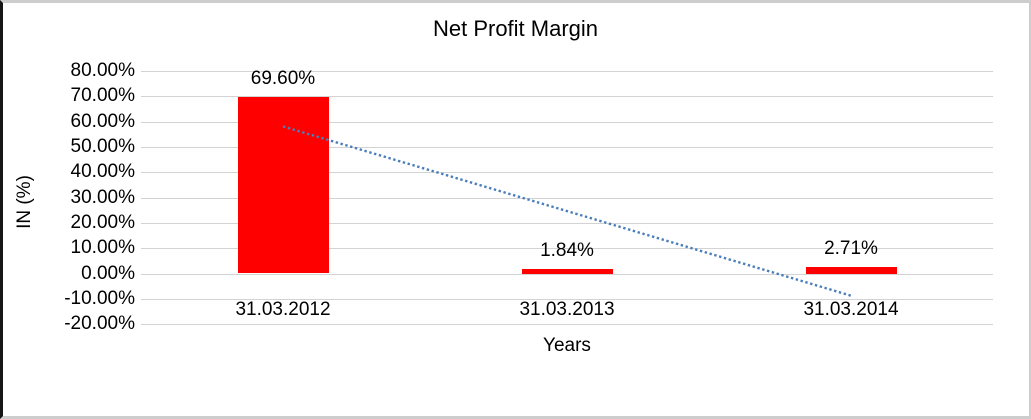  What do you see at coordinates (567, 309) in the screenshot?
I see `x-category-label: 31.03.2013` at bounding box center [567, 309].